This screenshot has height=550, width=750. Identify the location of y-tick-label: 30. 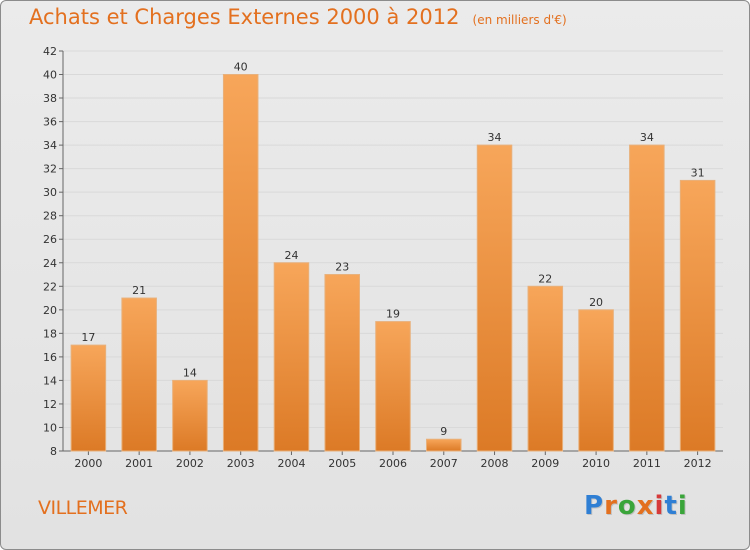
(50, 192).